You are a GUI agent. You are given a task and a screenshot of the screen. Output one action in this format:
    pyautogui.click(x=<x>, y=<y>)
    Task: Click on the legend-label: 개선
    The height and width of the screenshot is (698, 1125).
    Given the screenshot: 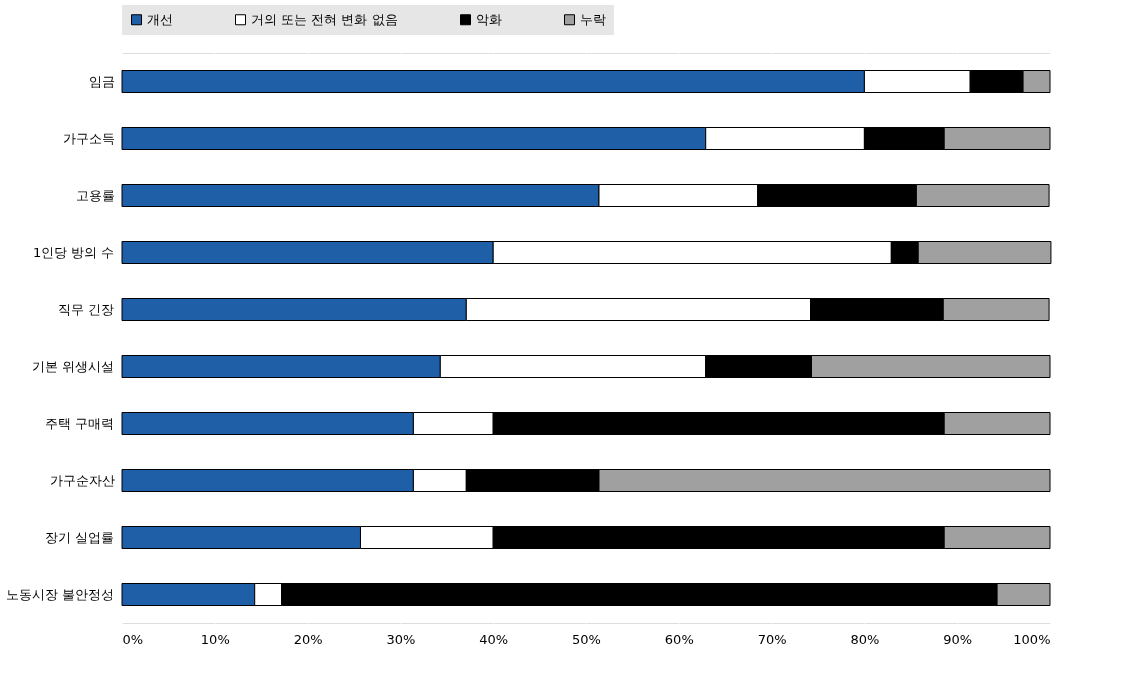 What is the action you would take?
    pyautogui.click(x=160, y=19)
    